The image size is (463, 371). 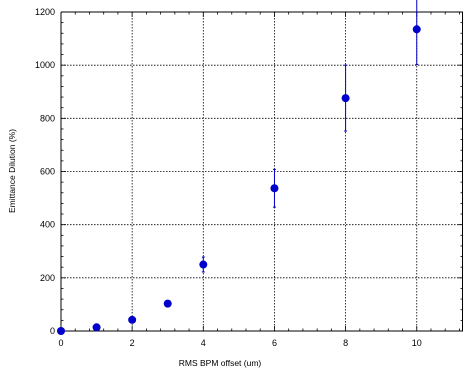 I want to click on x-tick-label: 10, so click(x=417, y=343).